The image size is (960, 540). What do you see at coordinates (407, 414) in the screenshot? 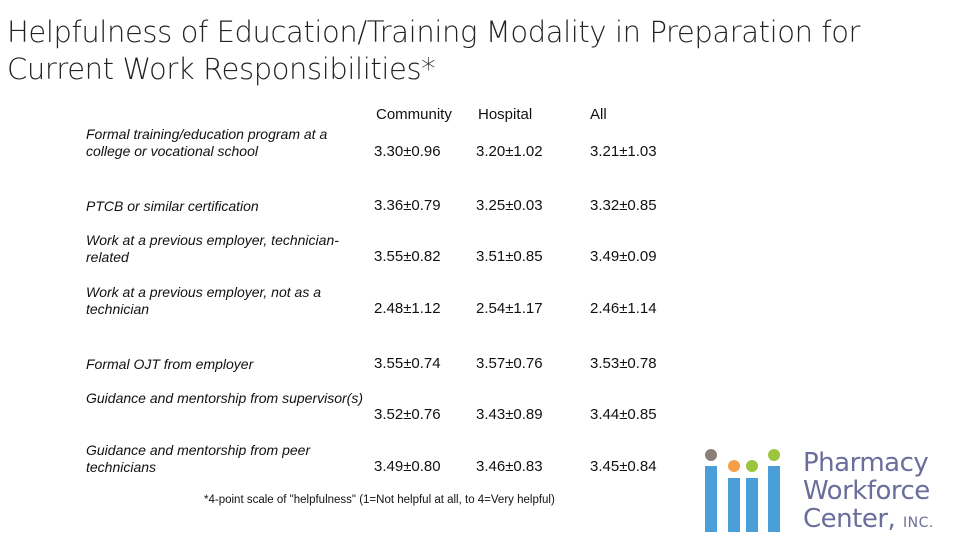
I see `cell-community: 3.52±0.76` at bounding box center [407, 414].